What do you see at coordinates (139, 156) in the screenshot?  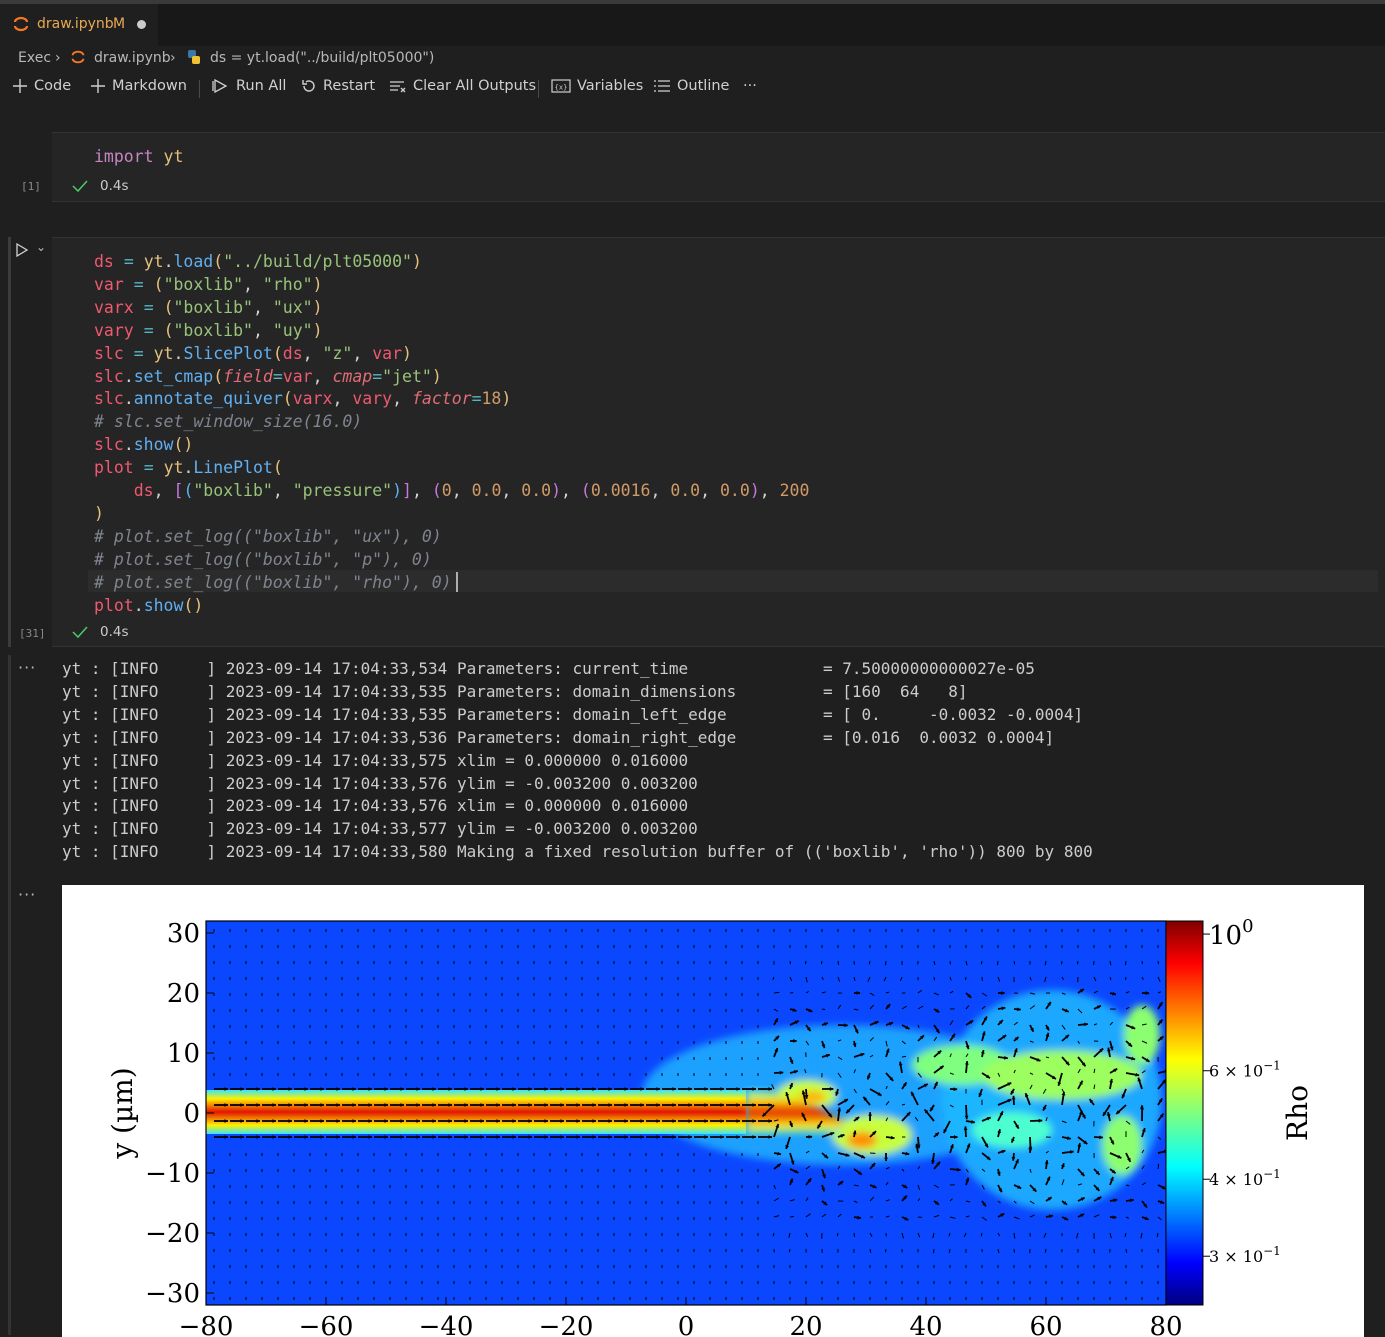 I see `cell-1-source: import yt` at bounding box center [139, 156].